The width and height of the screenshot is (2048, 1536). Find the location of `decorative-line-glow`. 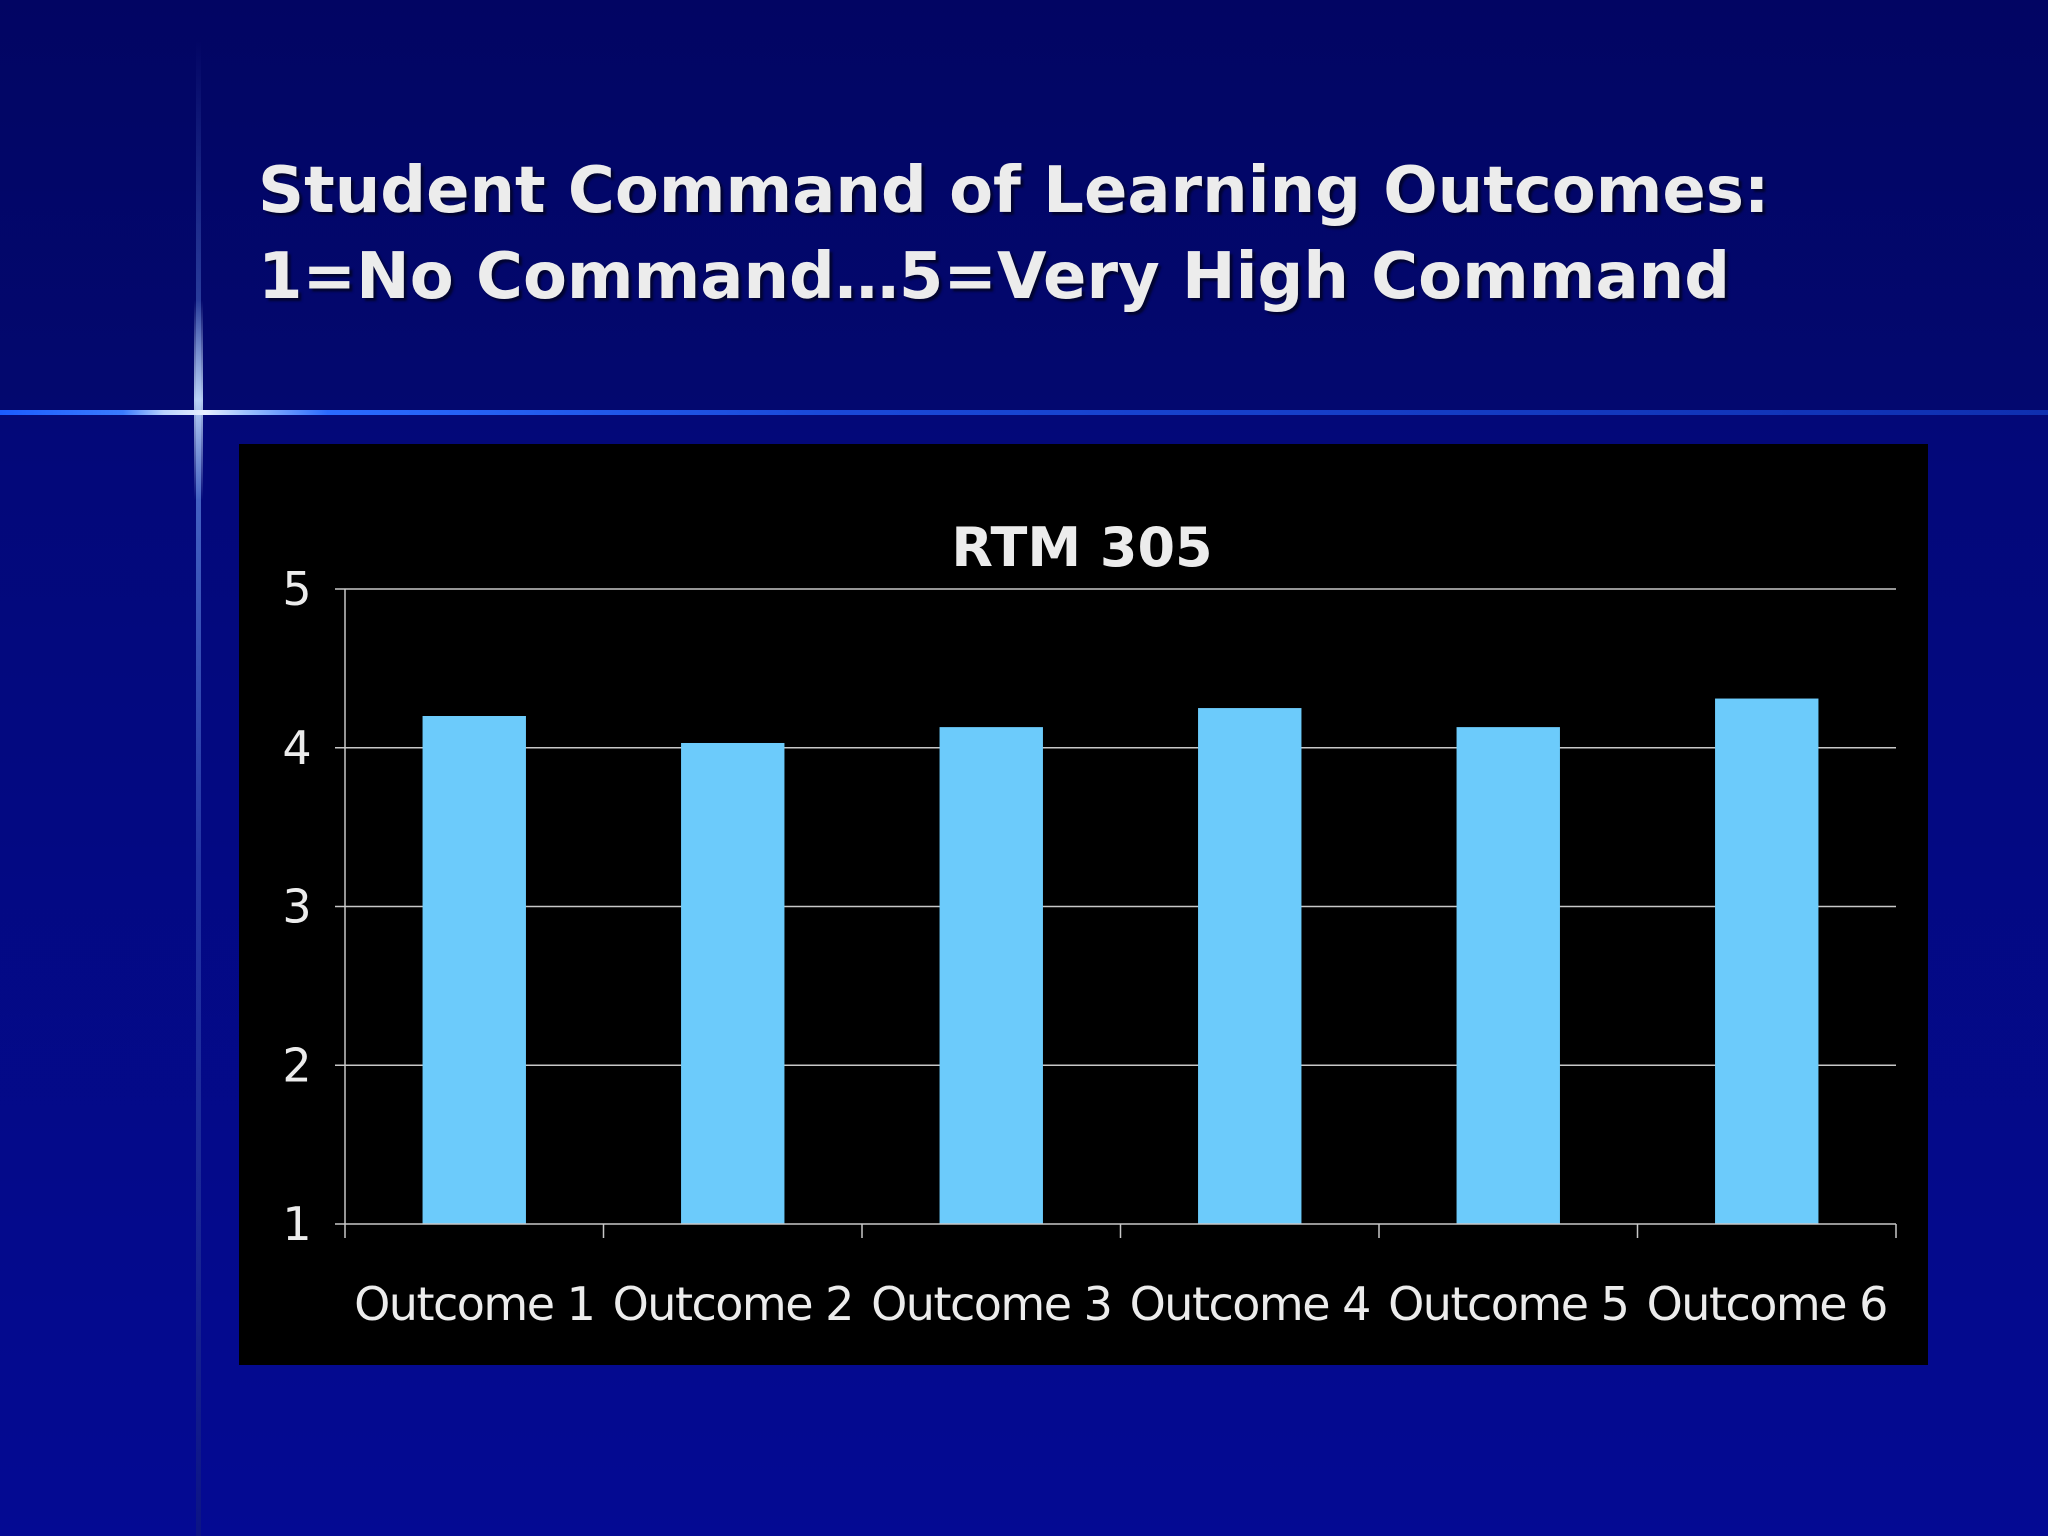

decorative-line-glow is located at coordinates (198, 400).